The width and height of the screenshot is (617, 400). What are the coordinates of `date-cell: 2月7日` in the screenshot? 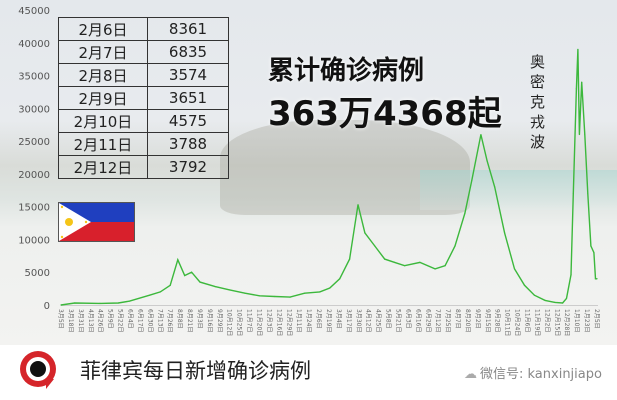 It's located at (103, 52).